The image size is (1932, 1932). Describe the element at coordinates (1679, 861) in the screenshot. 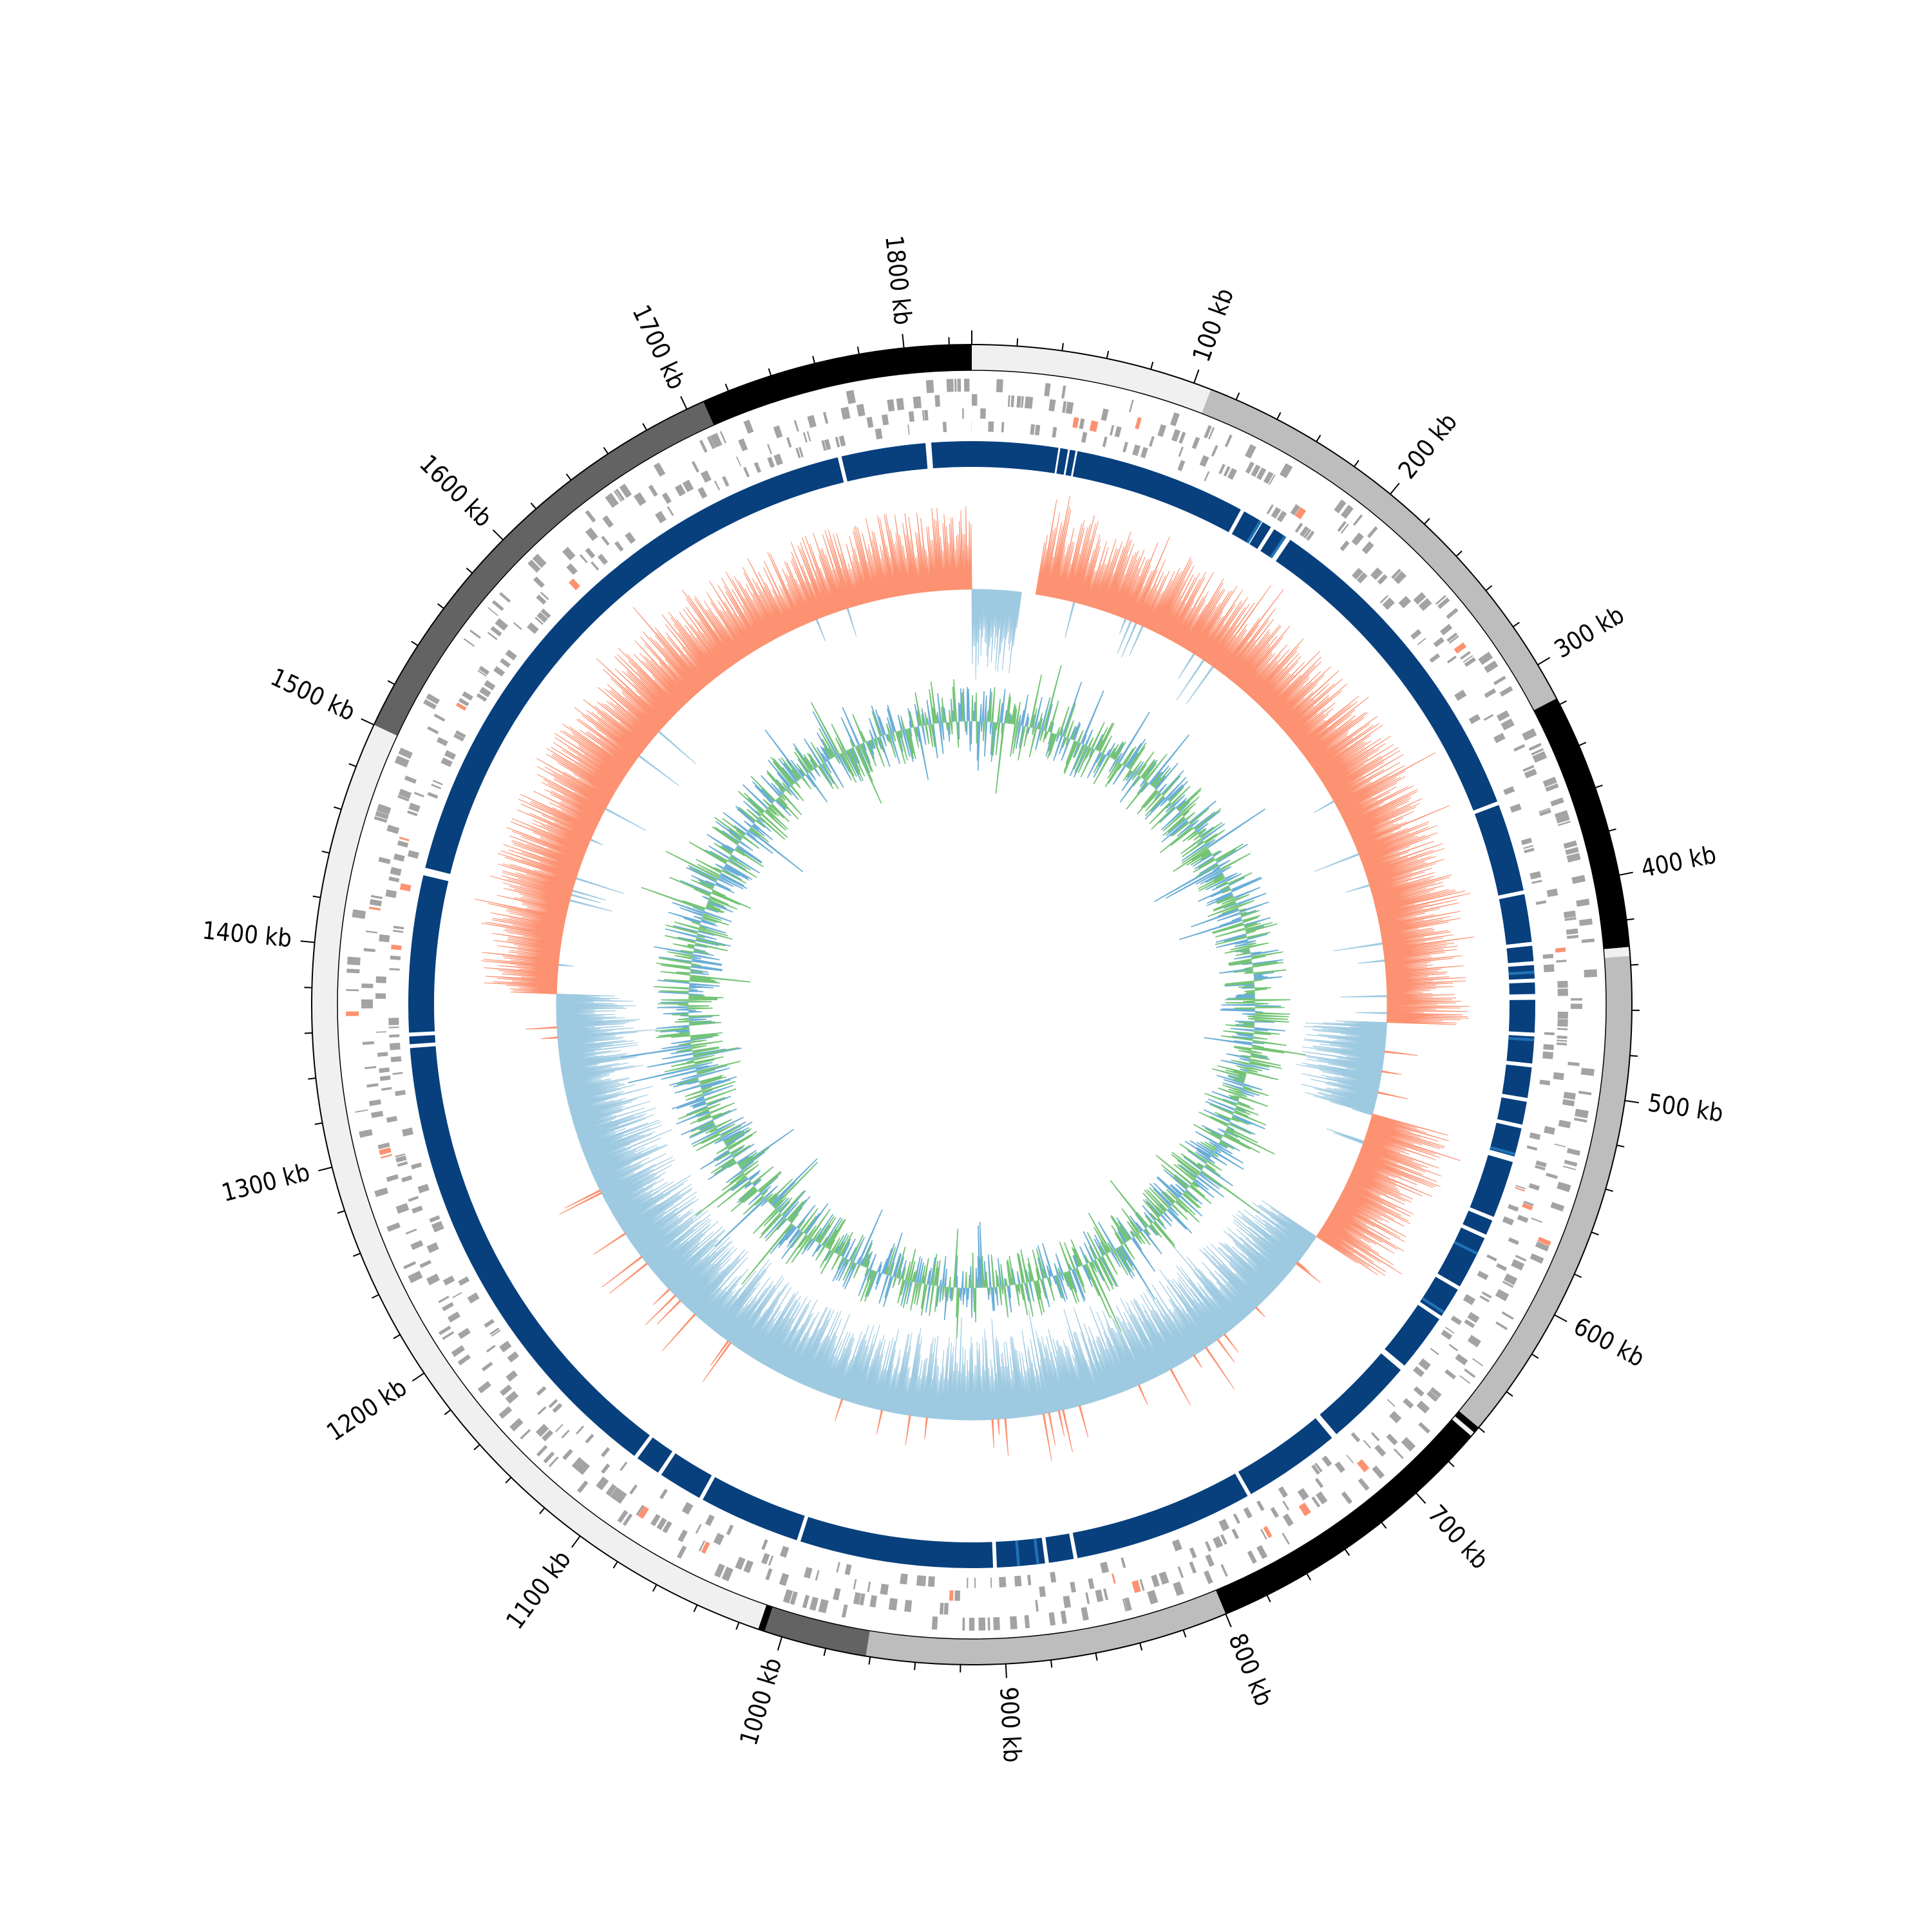

I see `tick-label: 400 kb` at that location.